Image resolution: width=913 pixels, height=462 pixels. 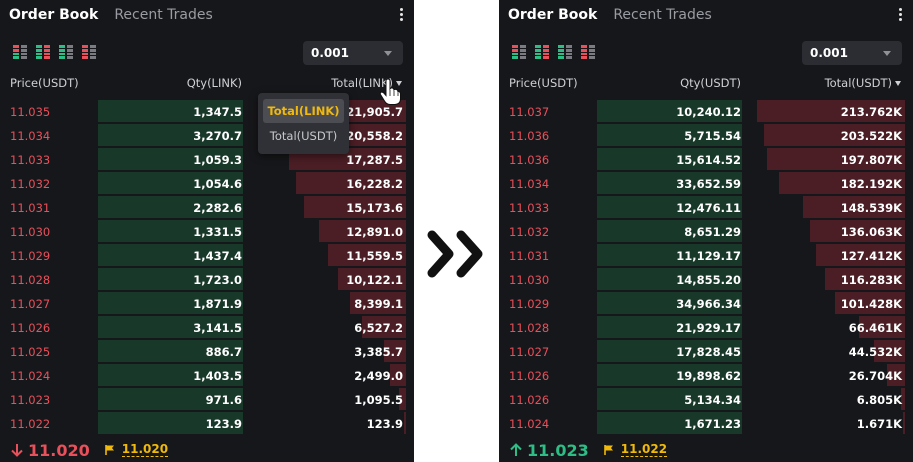 I want to click on row-price: 11.030, so click(x=529, y=280).